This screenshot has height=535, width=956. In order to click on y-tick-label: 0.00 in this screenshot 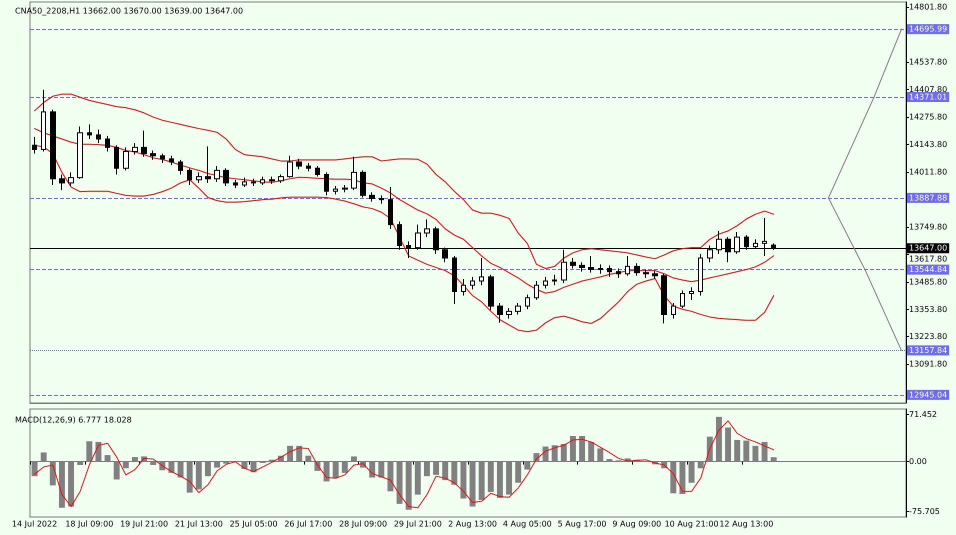, I will do `click(918, 461)`.